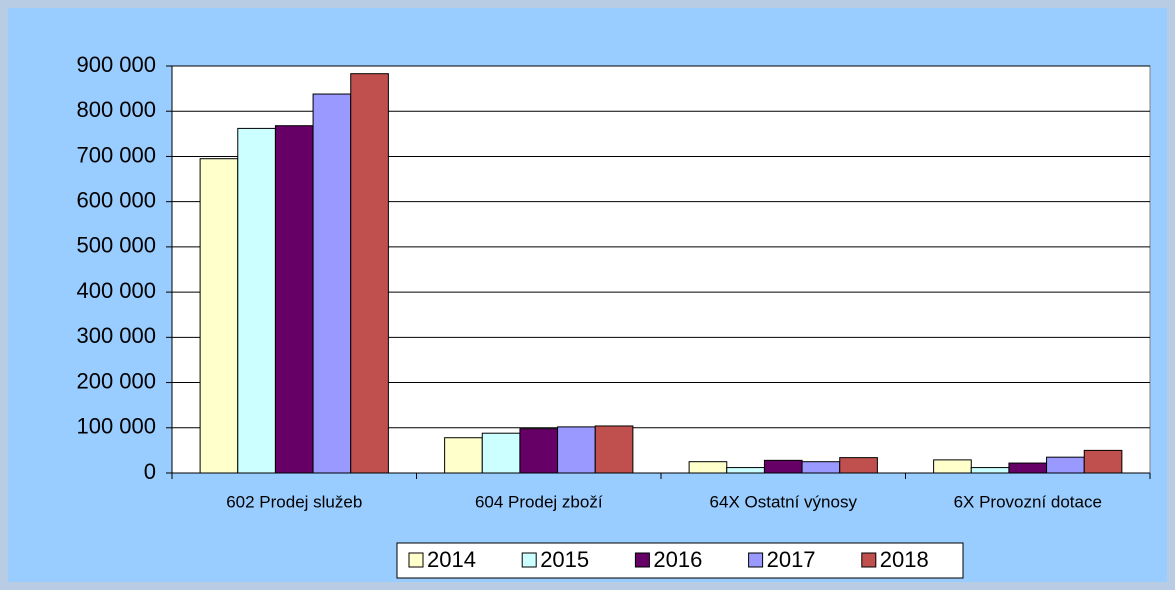 The height and width of the screenshot is (590, 1175). I want to click on y-tick-label: 500 000, so click(116, 245).